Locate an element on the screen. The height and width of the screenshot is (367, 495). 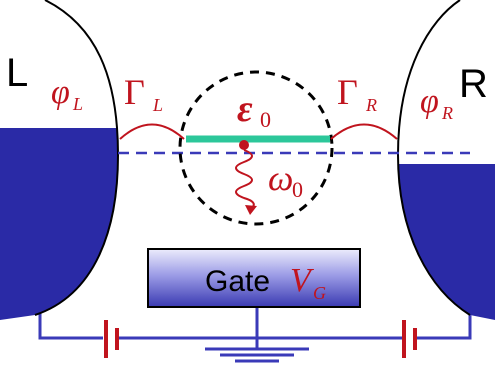
battery-right is located at coordinates (409, 339).